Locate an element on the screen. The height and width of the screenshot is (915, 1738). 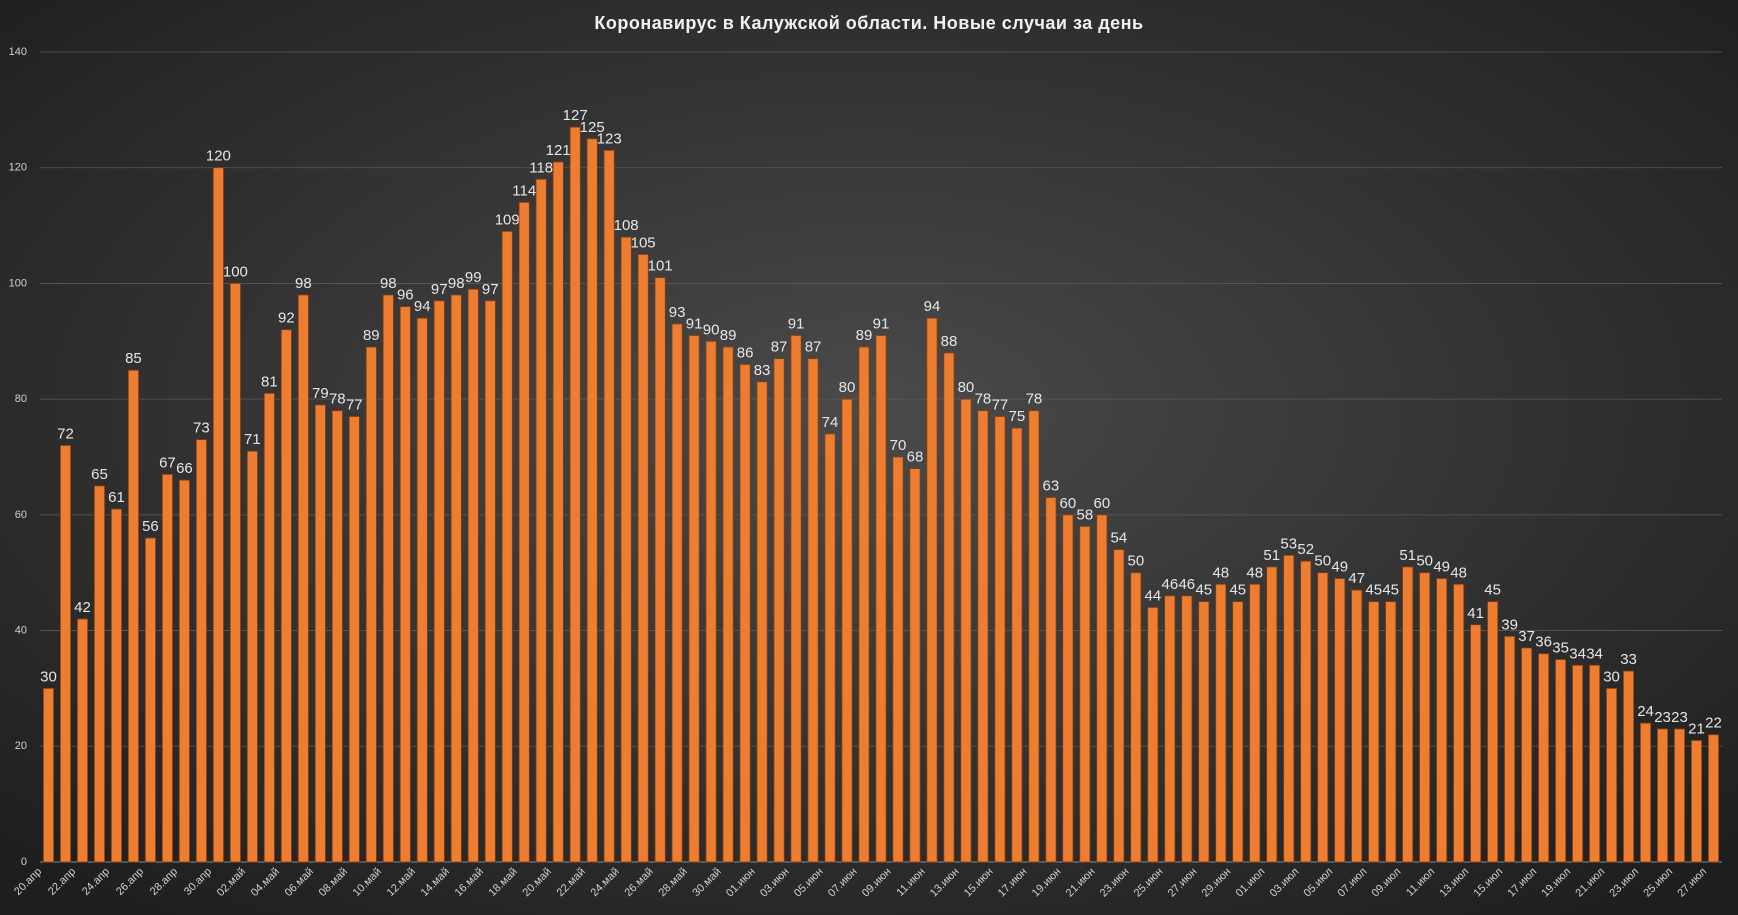
value-label: 120 is located at coordinates (218, 156).